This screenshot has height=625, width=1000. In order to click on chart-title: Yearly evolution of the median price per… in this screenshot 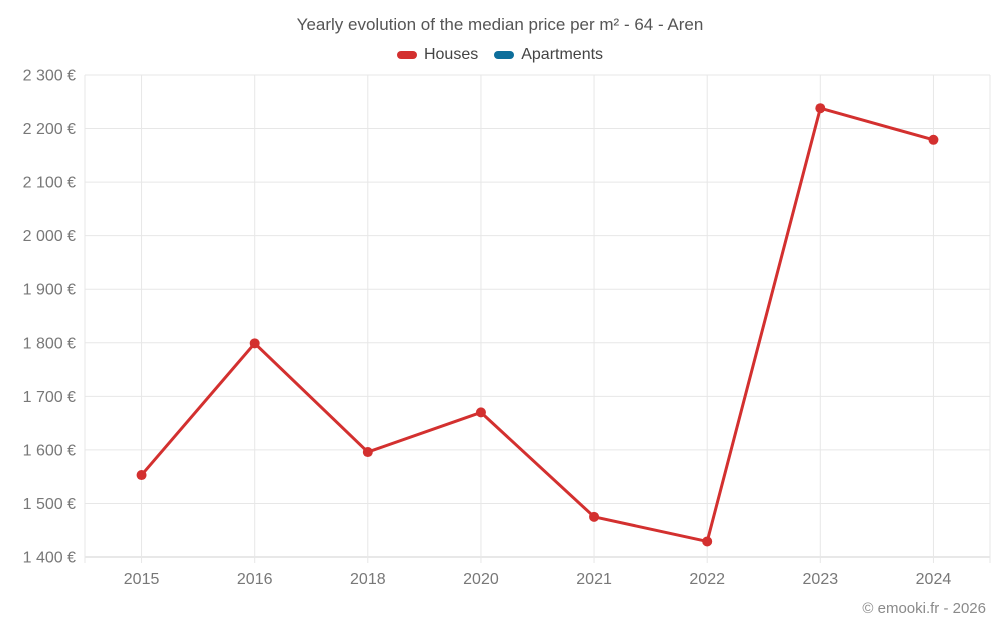, I will do `click(500, 24)`.